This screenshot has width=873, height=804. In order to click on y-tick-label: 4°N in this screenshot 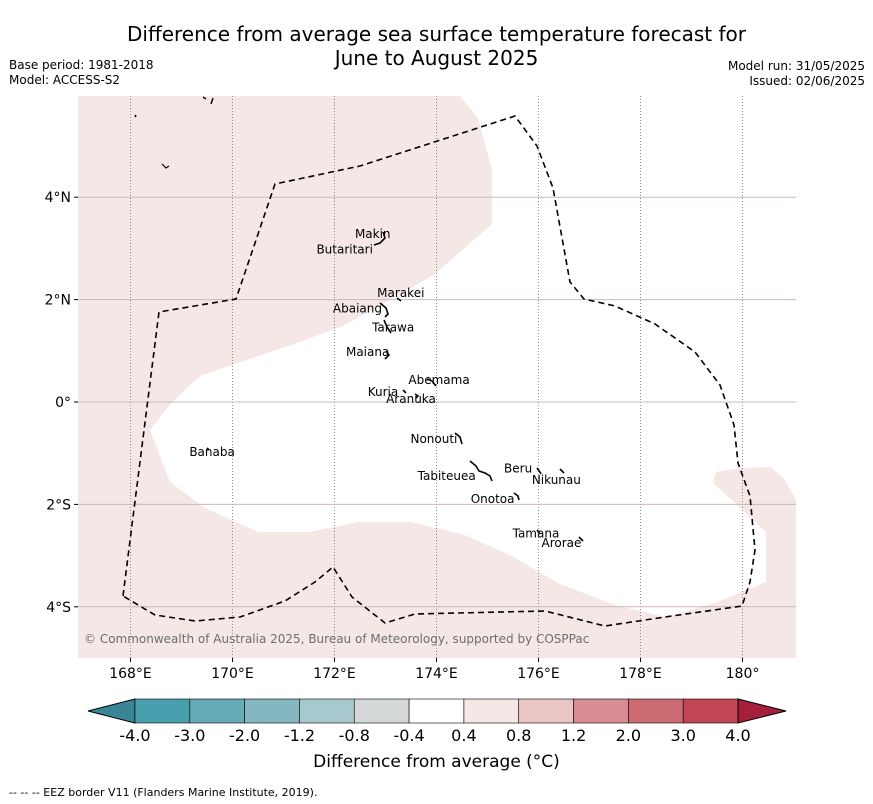, I will do `click(58, 198)`.